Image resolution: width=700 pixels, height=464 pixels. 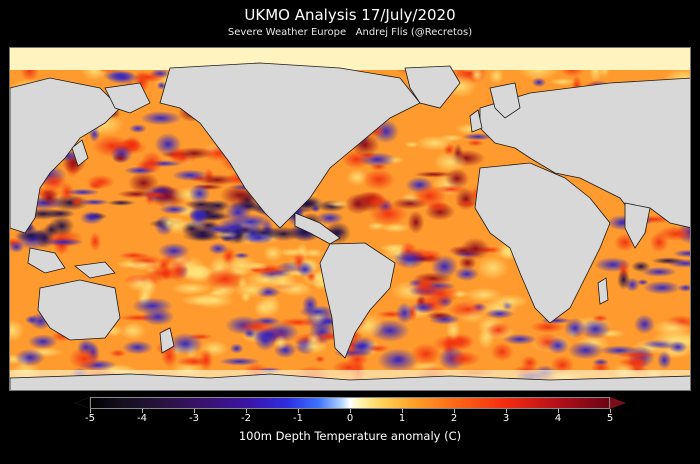 What do you see at coordinates (476, 121) in the screenshot?
I see `uk-landmass` at bounding box center [476, 121].